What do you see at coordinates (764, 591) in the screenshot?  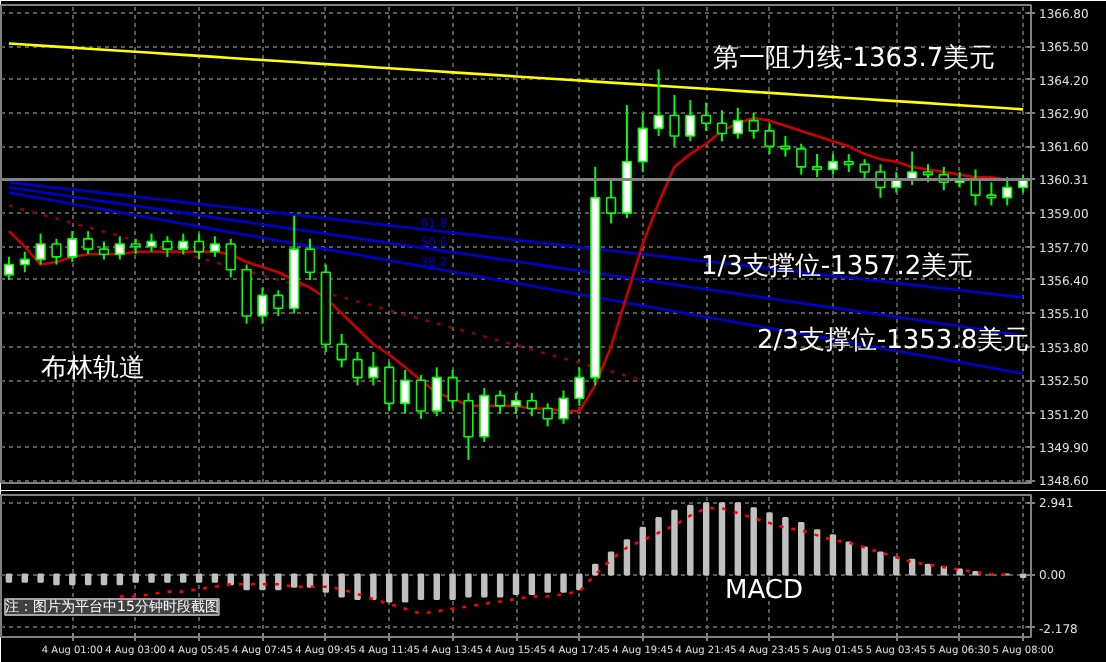 I see `annotation: MACD` at bounding box center [764, 591].